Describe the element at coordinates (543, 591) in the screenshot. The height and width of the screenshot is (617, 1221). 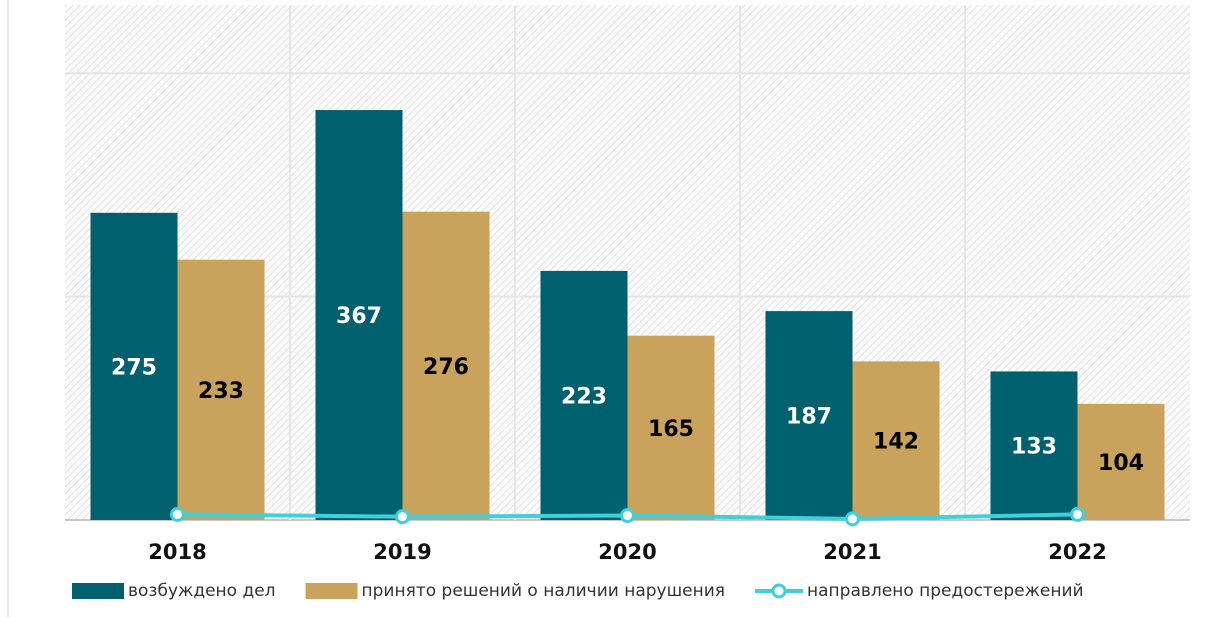
I see `legend-label: принято решений о наличии нарушения` at that location.